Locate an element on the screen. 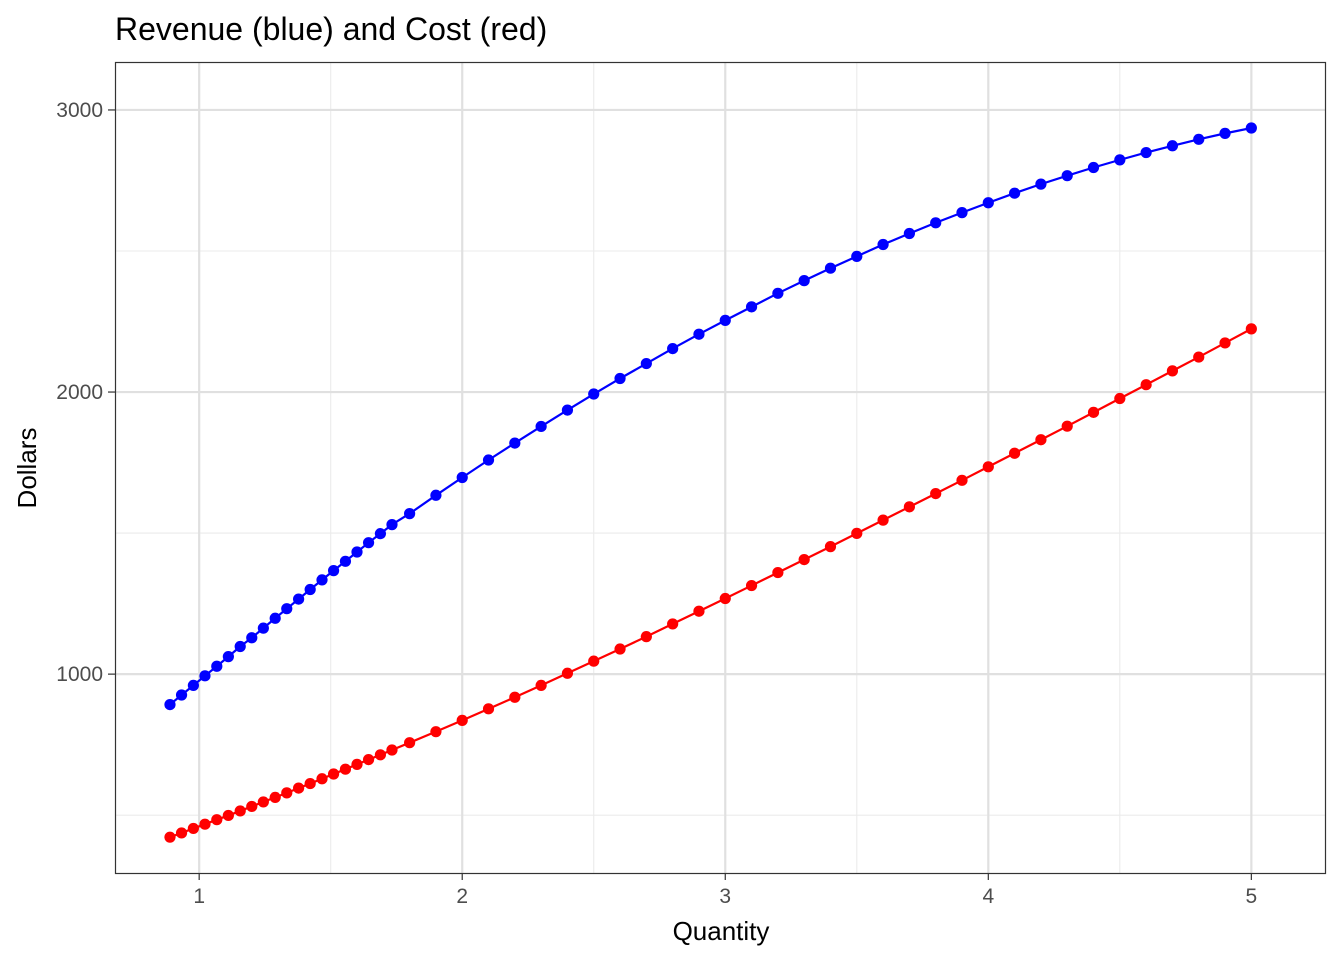  y-tick-label: 1000 is located at coordinates (79, 674).